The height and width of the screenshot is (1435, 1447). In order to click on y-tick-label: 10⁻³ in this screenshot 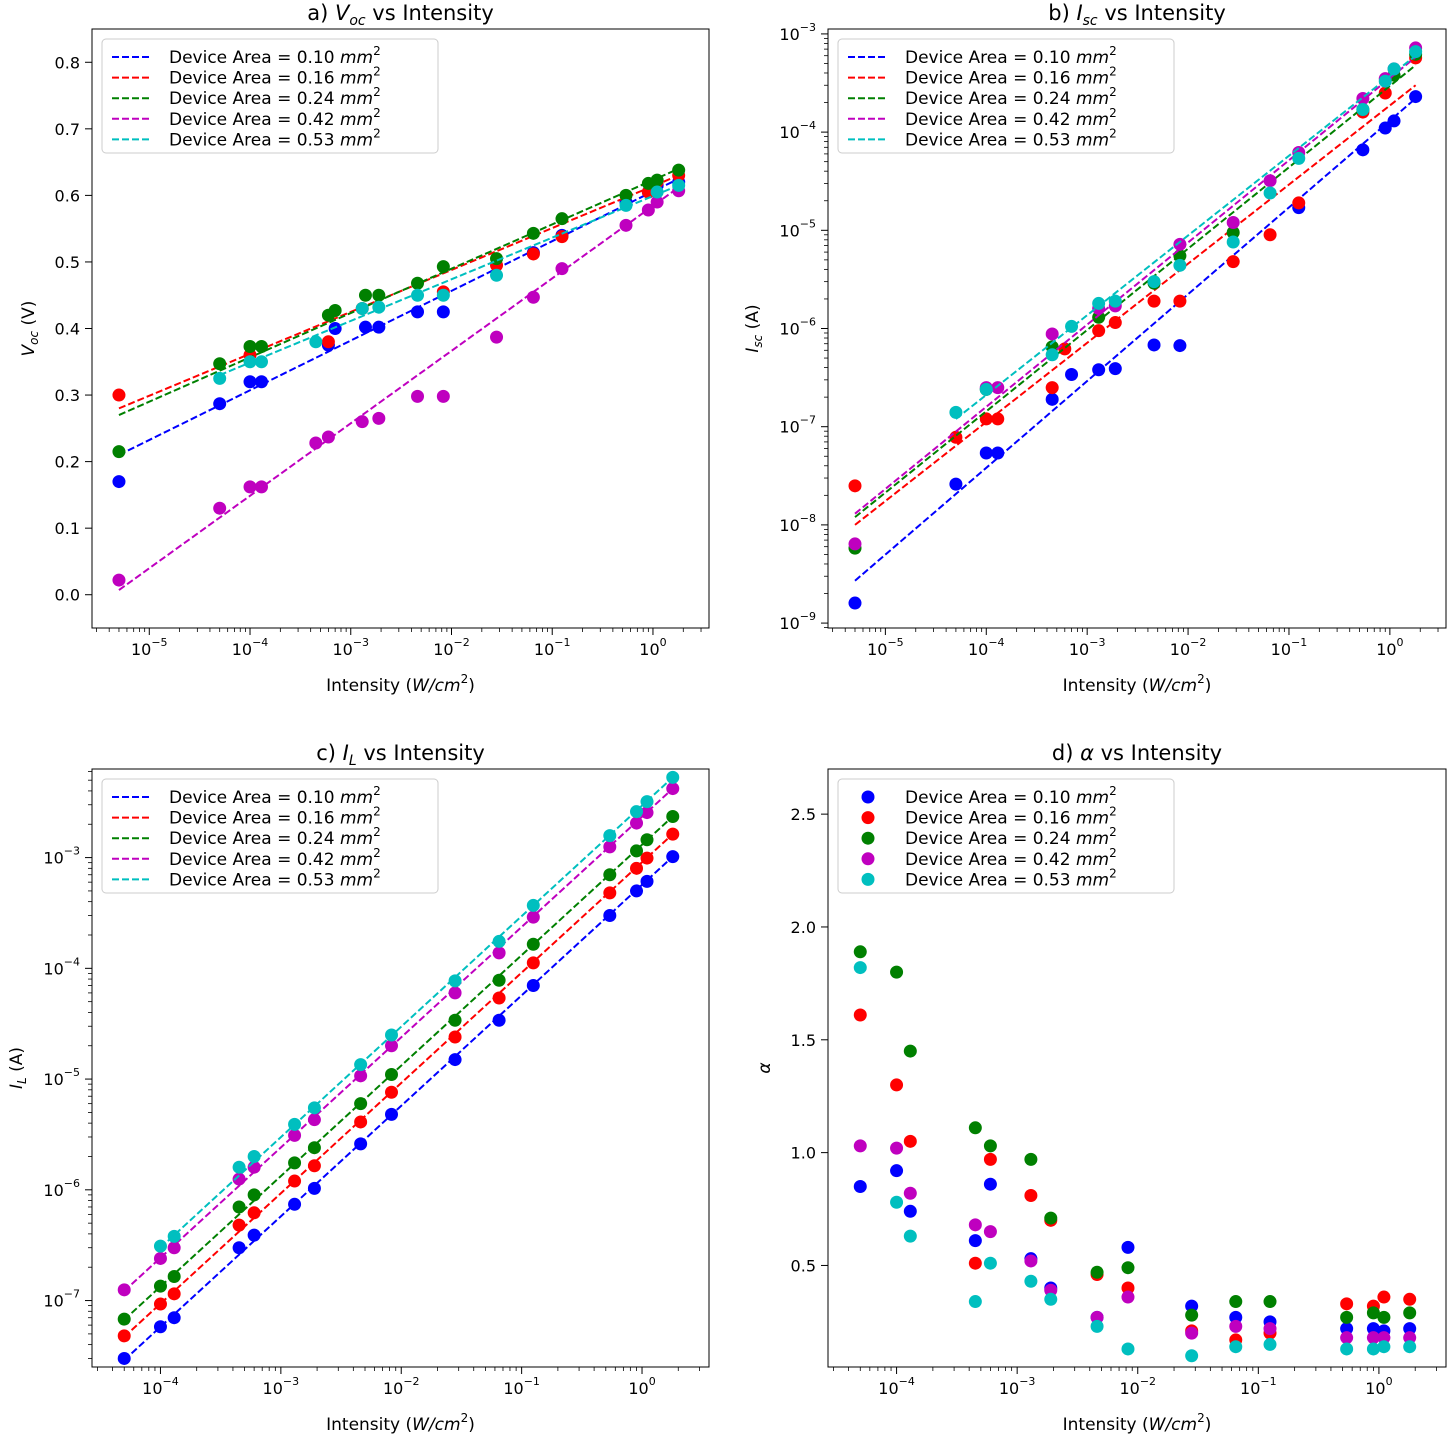, I will do `click(797, 32)`.